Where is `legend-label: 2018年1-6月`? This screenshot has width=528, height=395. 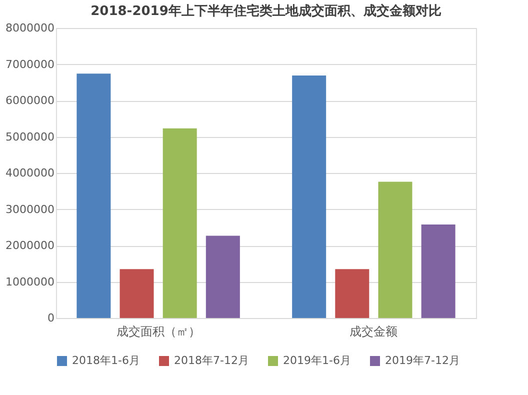
legend-label: 2018年1-6月 is located at coordinates (106, 360).